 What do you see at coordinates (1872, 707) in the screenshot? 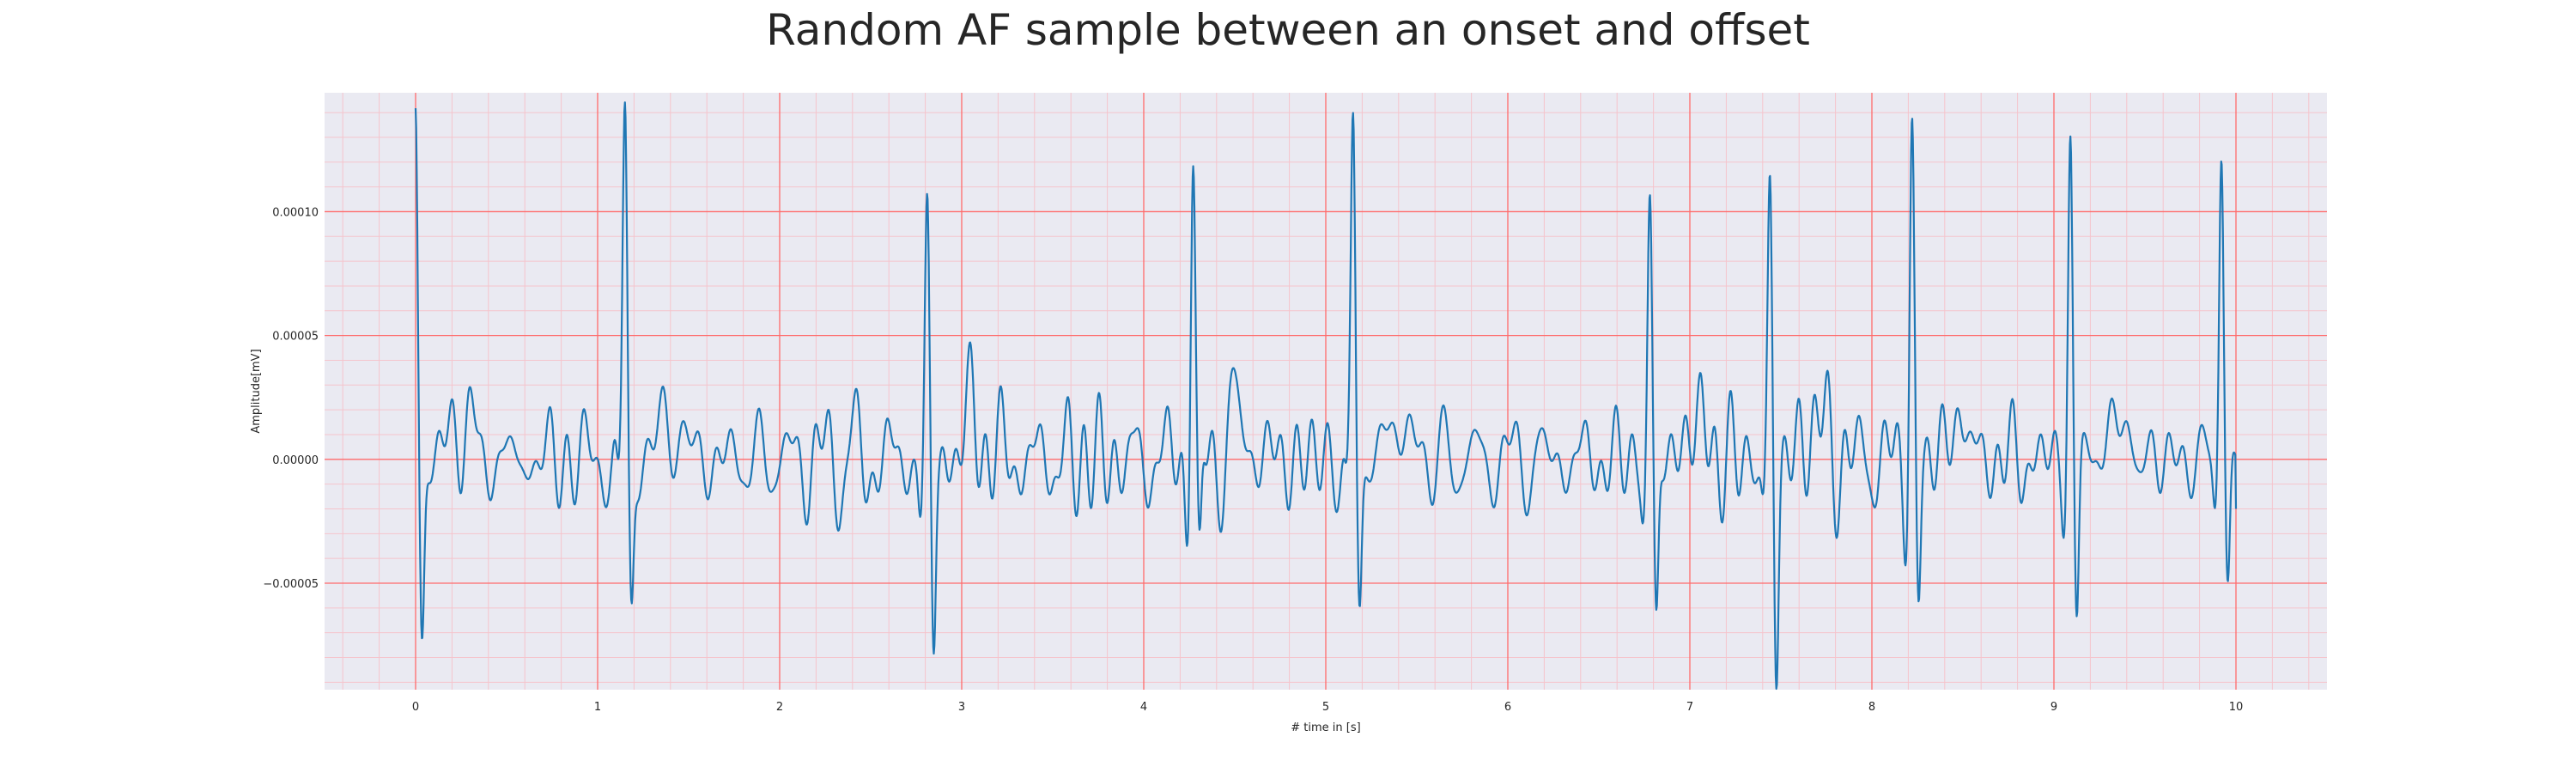
I see `x-tick-label: 8` at bounding box center [1872, 707].